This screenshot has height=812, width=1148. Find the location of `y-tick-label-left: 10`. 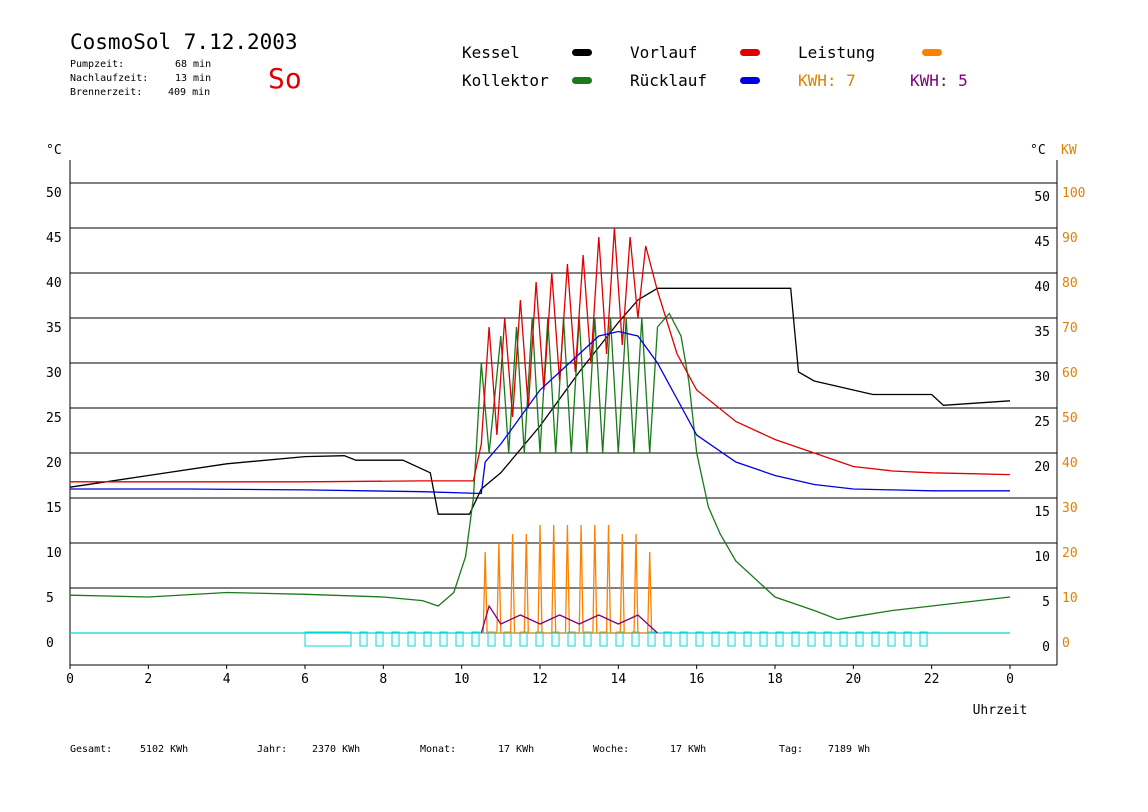

y-tick-label-left: 10 is located at coordinates (54, 553).